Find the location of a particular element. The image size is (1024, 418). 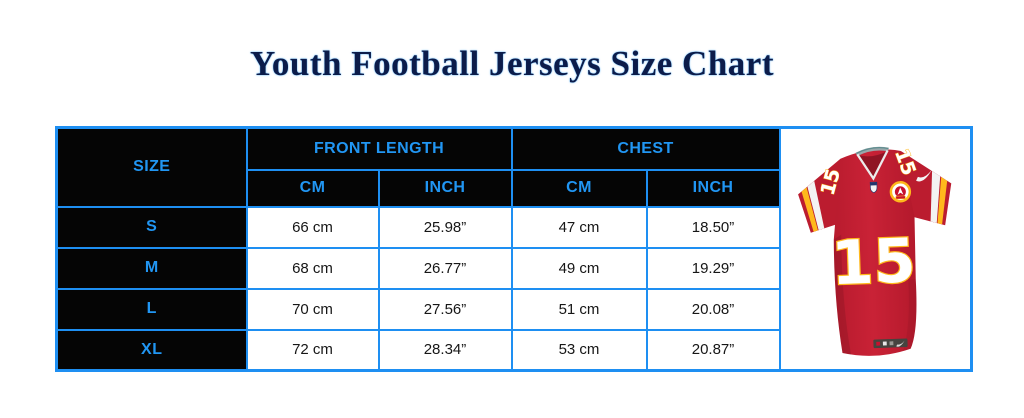

jersey-photo: 15 is located at coordinates (875, 251).